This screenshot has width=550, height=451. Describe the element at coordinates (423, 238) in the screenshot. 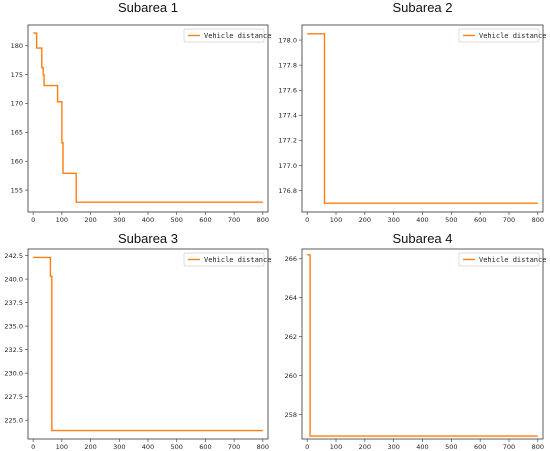

I see `chart-title: Subarea 4` at that location.